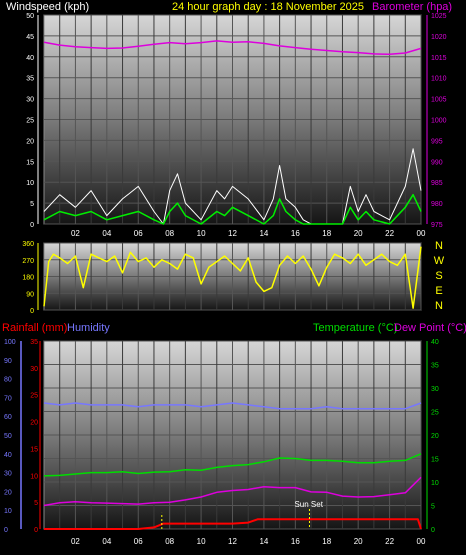  What do you see at coordinates (32, 311) in the screenshot?
I see `direction-tick-label: 0` at bounding box center [32, 311].